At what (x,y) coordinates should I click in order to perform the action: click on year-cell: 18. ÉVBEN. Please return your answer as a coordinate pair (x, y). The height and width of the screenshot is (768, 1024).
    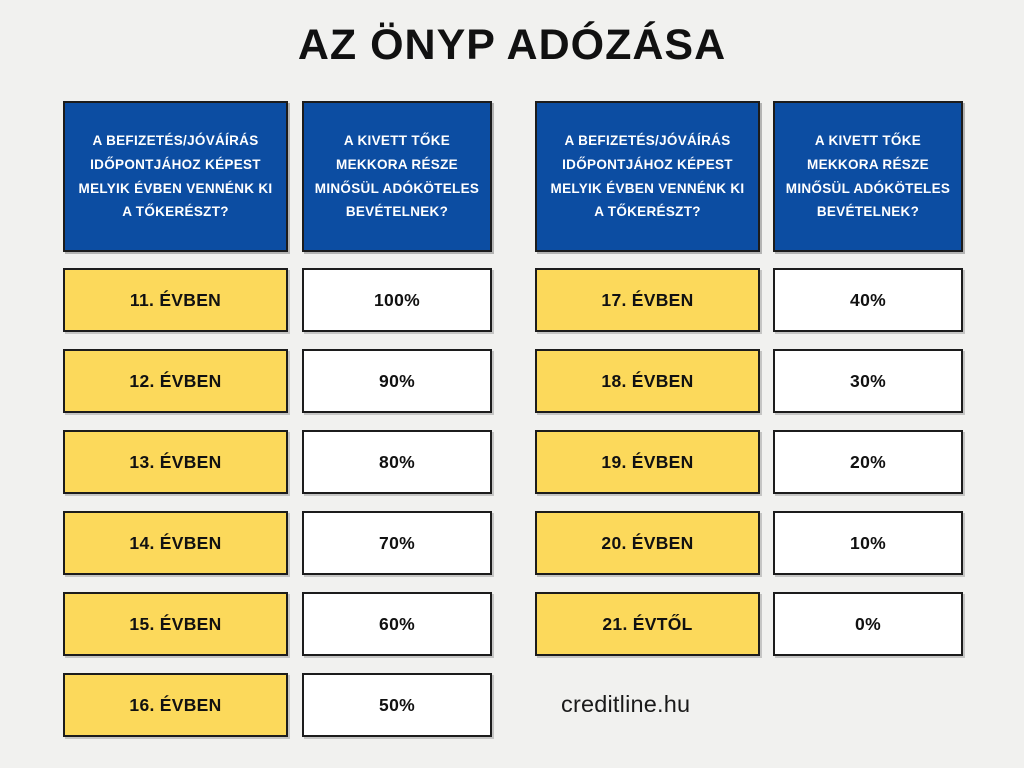
    Looking at the image, I should click on (647, 381).